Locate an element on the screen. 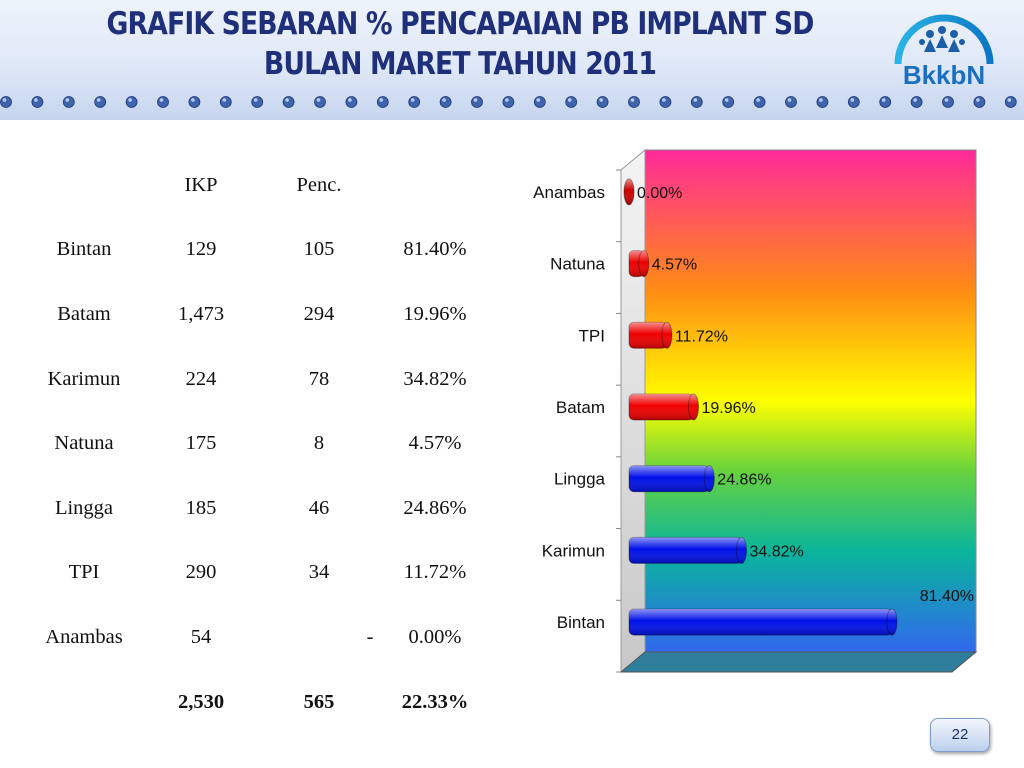  row-pct-anambas: 0.00% is located at coordinates (435, 637).